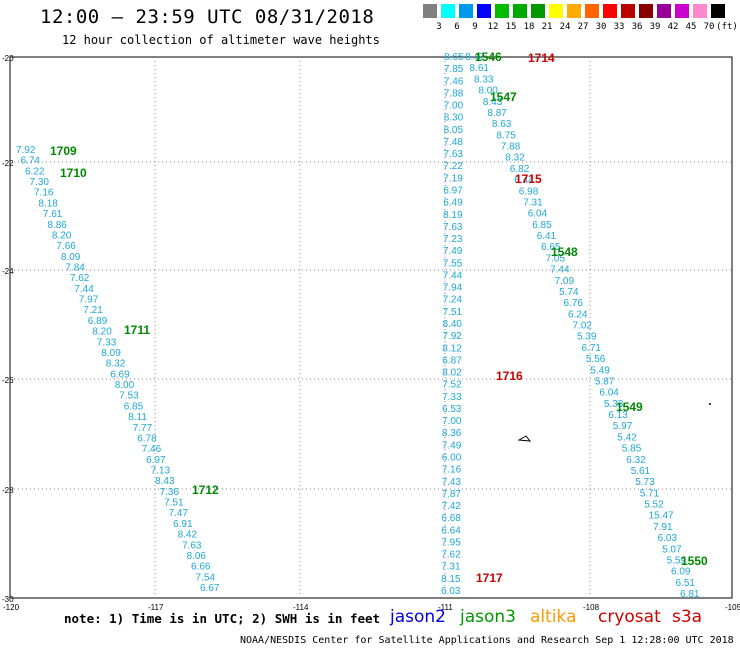 Image resolution: width=740 pixels, height=650 pixels. What do you see at coordinates (453, 288) in the screenshot?
I see `wave-height-value: 7.94` at bounding box center [453, 288].